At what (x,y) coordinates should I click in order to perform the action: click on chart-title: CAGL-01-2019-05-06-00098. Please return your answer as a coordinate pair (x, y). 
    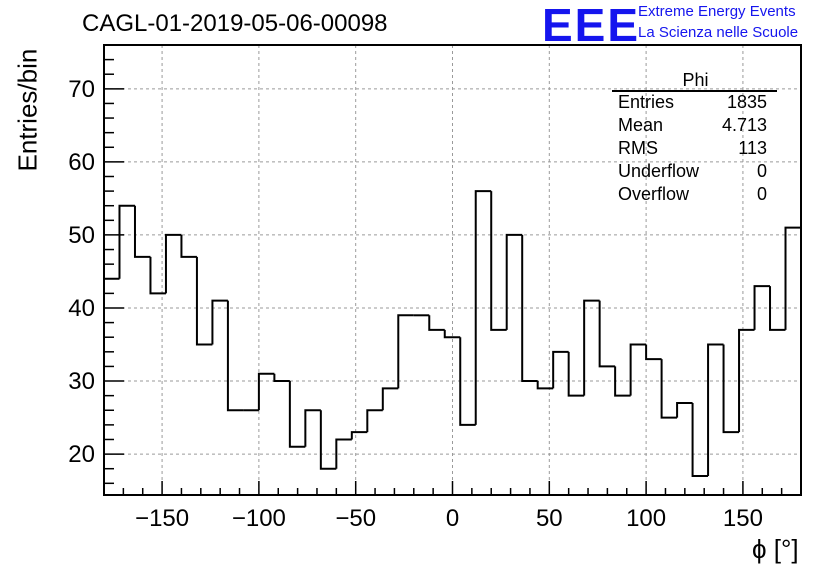
    Looking at the image, I should click on (235, 23).